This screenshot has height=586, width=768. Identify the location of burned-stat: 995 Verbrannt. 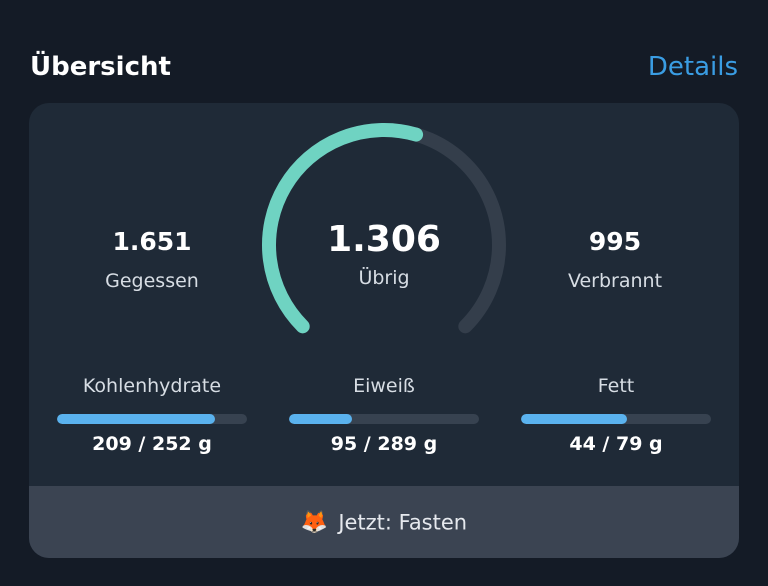
(615, 259).